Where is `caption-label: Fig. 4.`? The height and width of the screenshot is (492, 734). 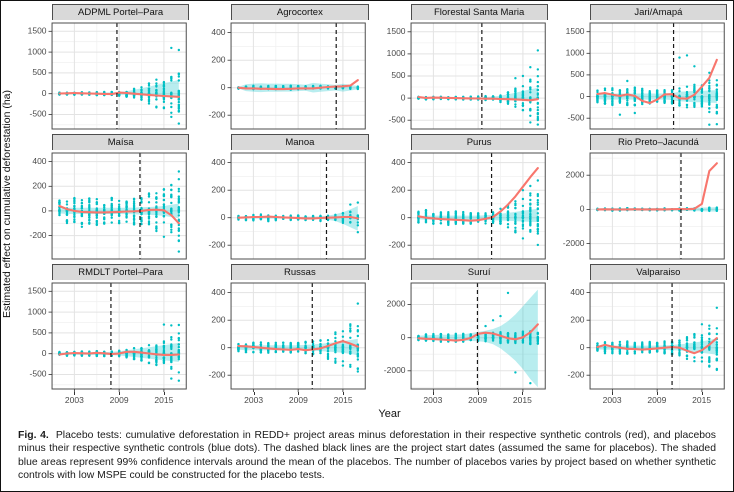 caption-label: Fig. 4. is located at coordinates (33, 435).